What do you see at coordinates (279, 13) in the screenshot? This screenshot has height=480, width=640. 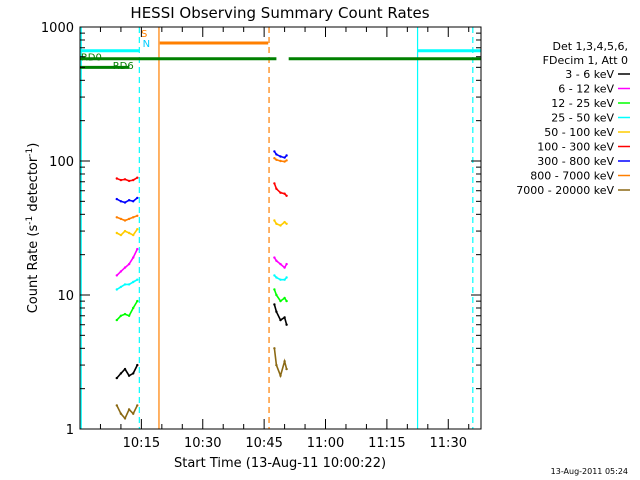 I see `chart-title: HESSI Observing Summary Count Rates` at bounding box center [279, 13].